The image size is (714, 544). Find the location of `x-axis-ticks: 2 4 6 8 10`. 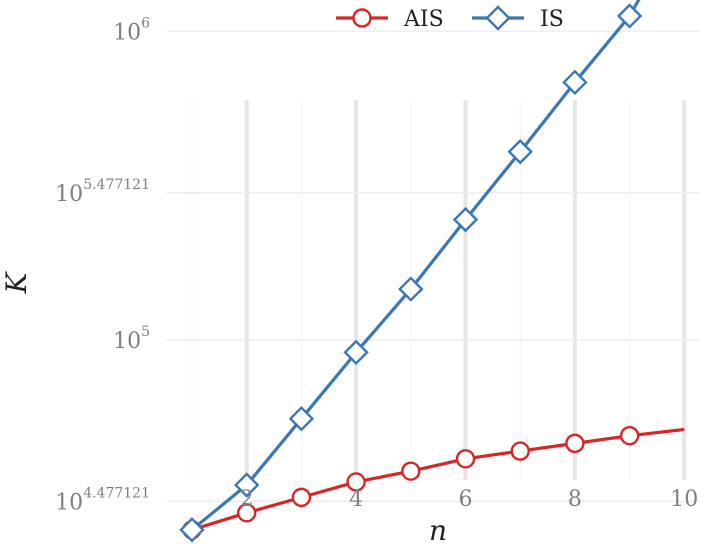

x-axis-ticks: 2 4 6 8 10 is located at coordinates (469, 499).